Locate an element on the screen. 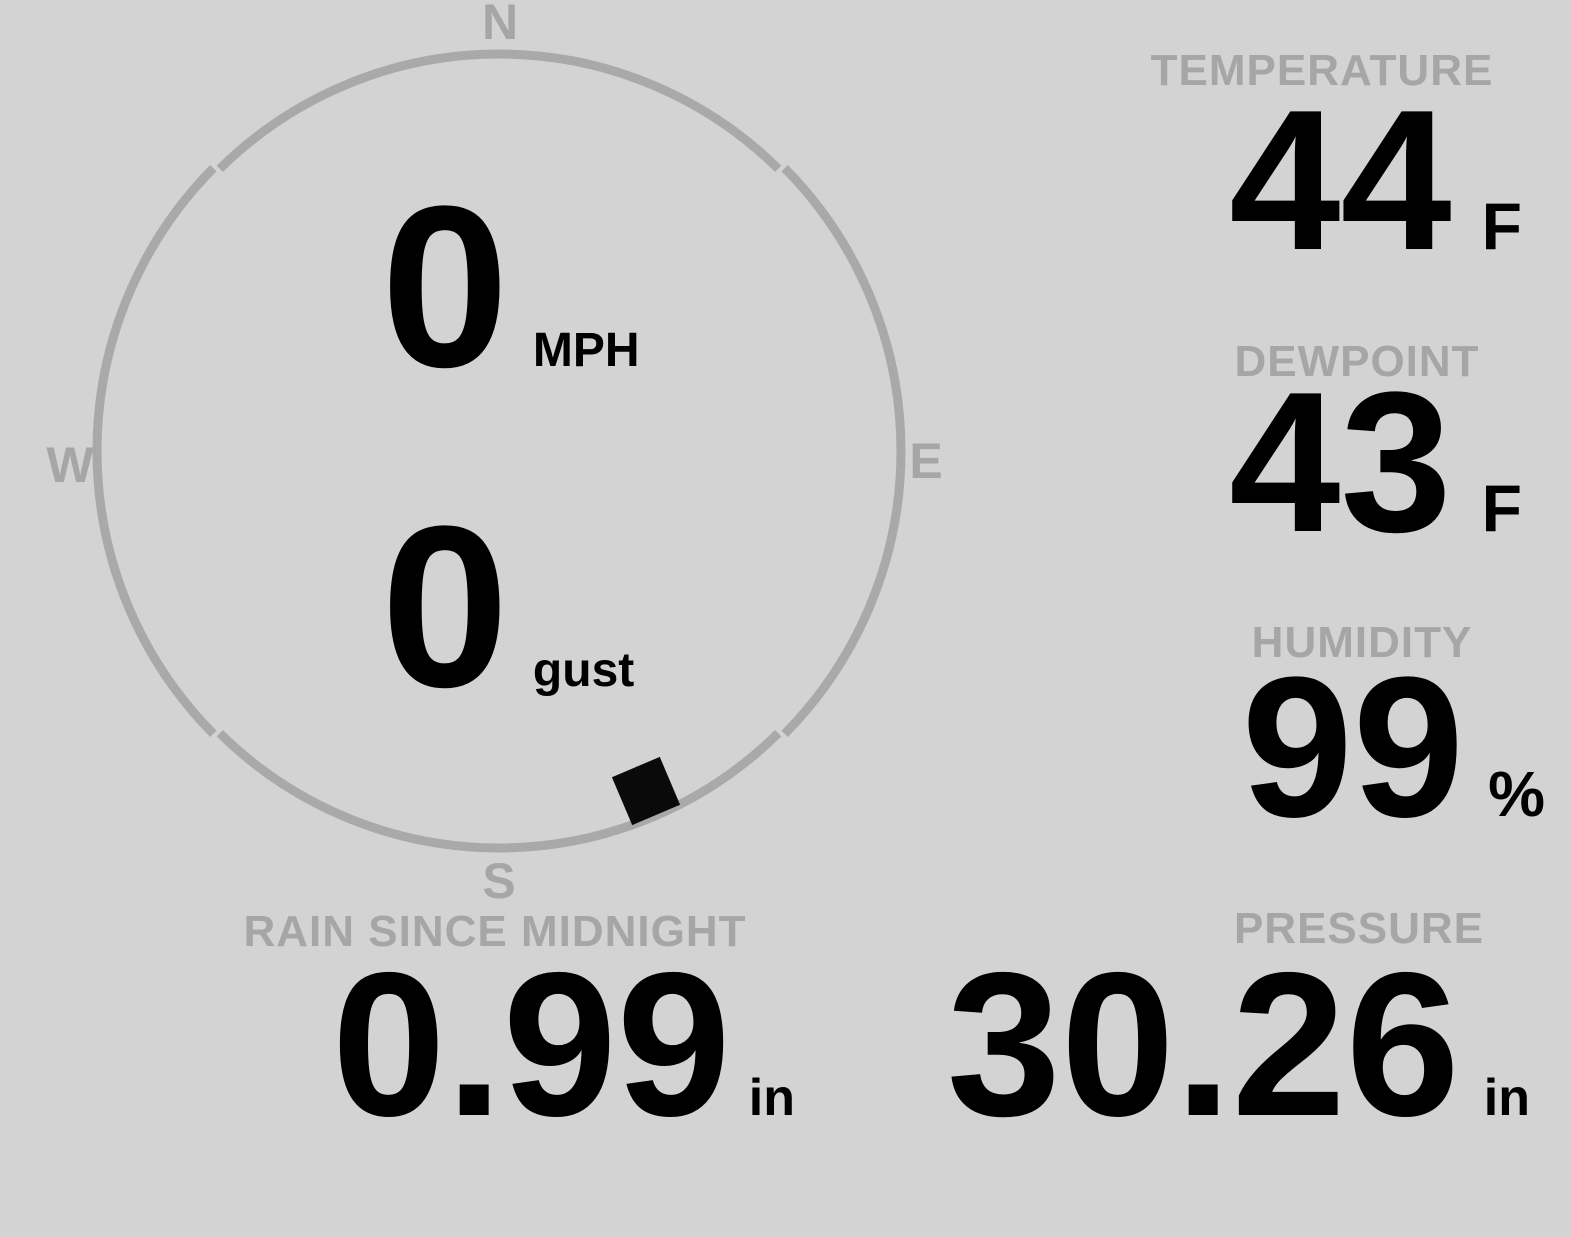 This screenshot has width=1571, height=1237. wind-speed-readout: 0 MPH is located at coordinates (510, 287).